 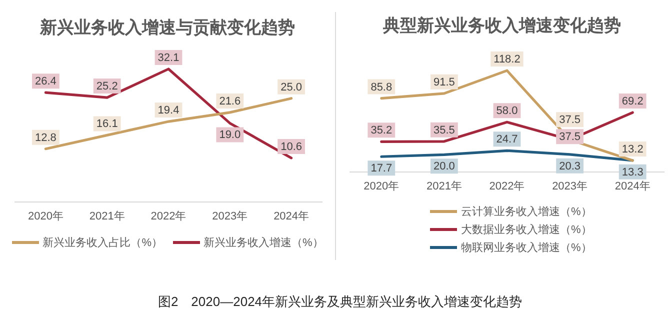 What do you see at coordinates (107, 86) in the screenshot?
I see `data-label: 25.2` at bounding box center [107, 86].